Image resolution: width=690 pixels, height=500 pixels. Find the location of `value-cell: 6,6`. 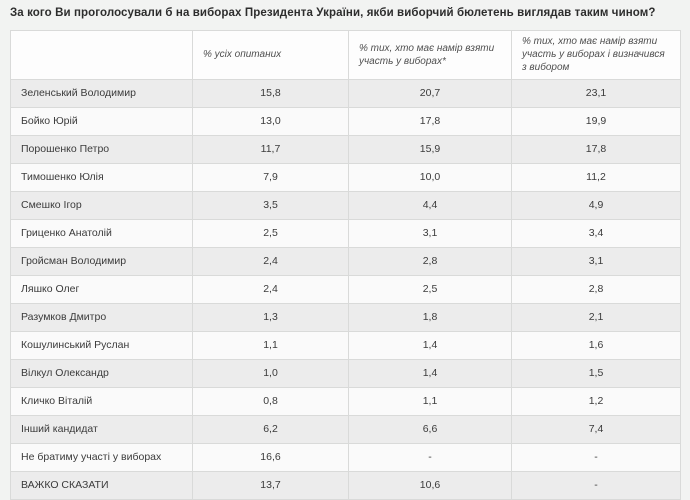

value-cell: 6,6 is located at coordinates (430, 429).